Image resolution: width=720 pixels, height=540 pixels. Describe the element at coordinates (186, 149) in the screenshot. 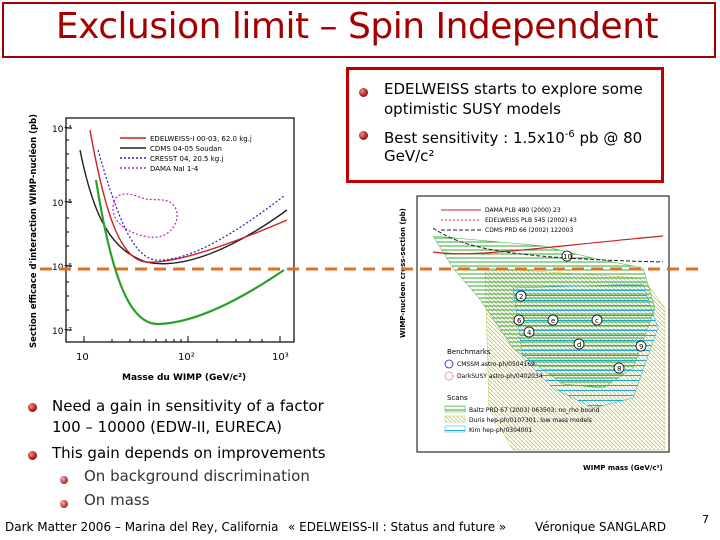

I see `legend-entry: CDMS 04-05 Soudan` at that location.